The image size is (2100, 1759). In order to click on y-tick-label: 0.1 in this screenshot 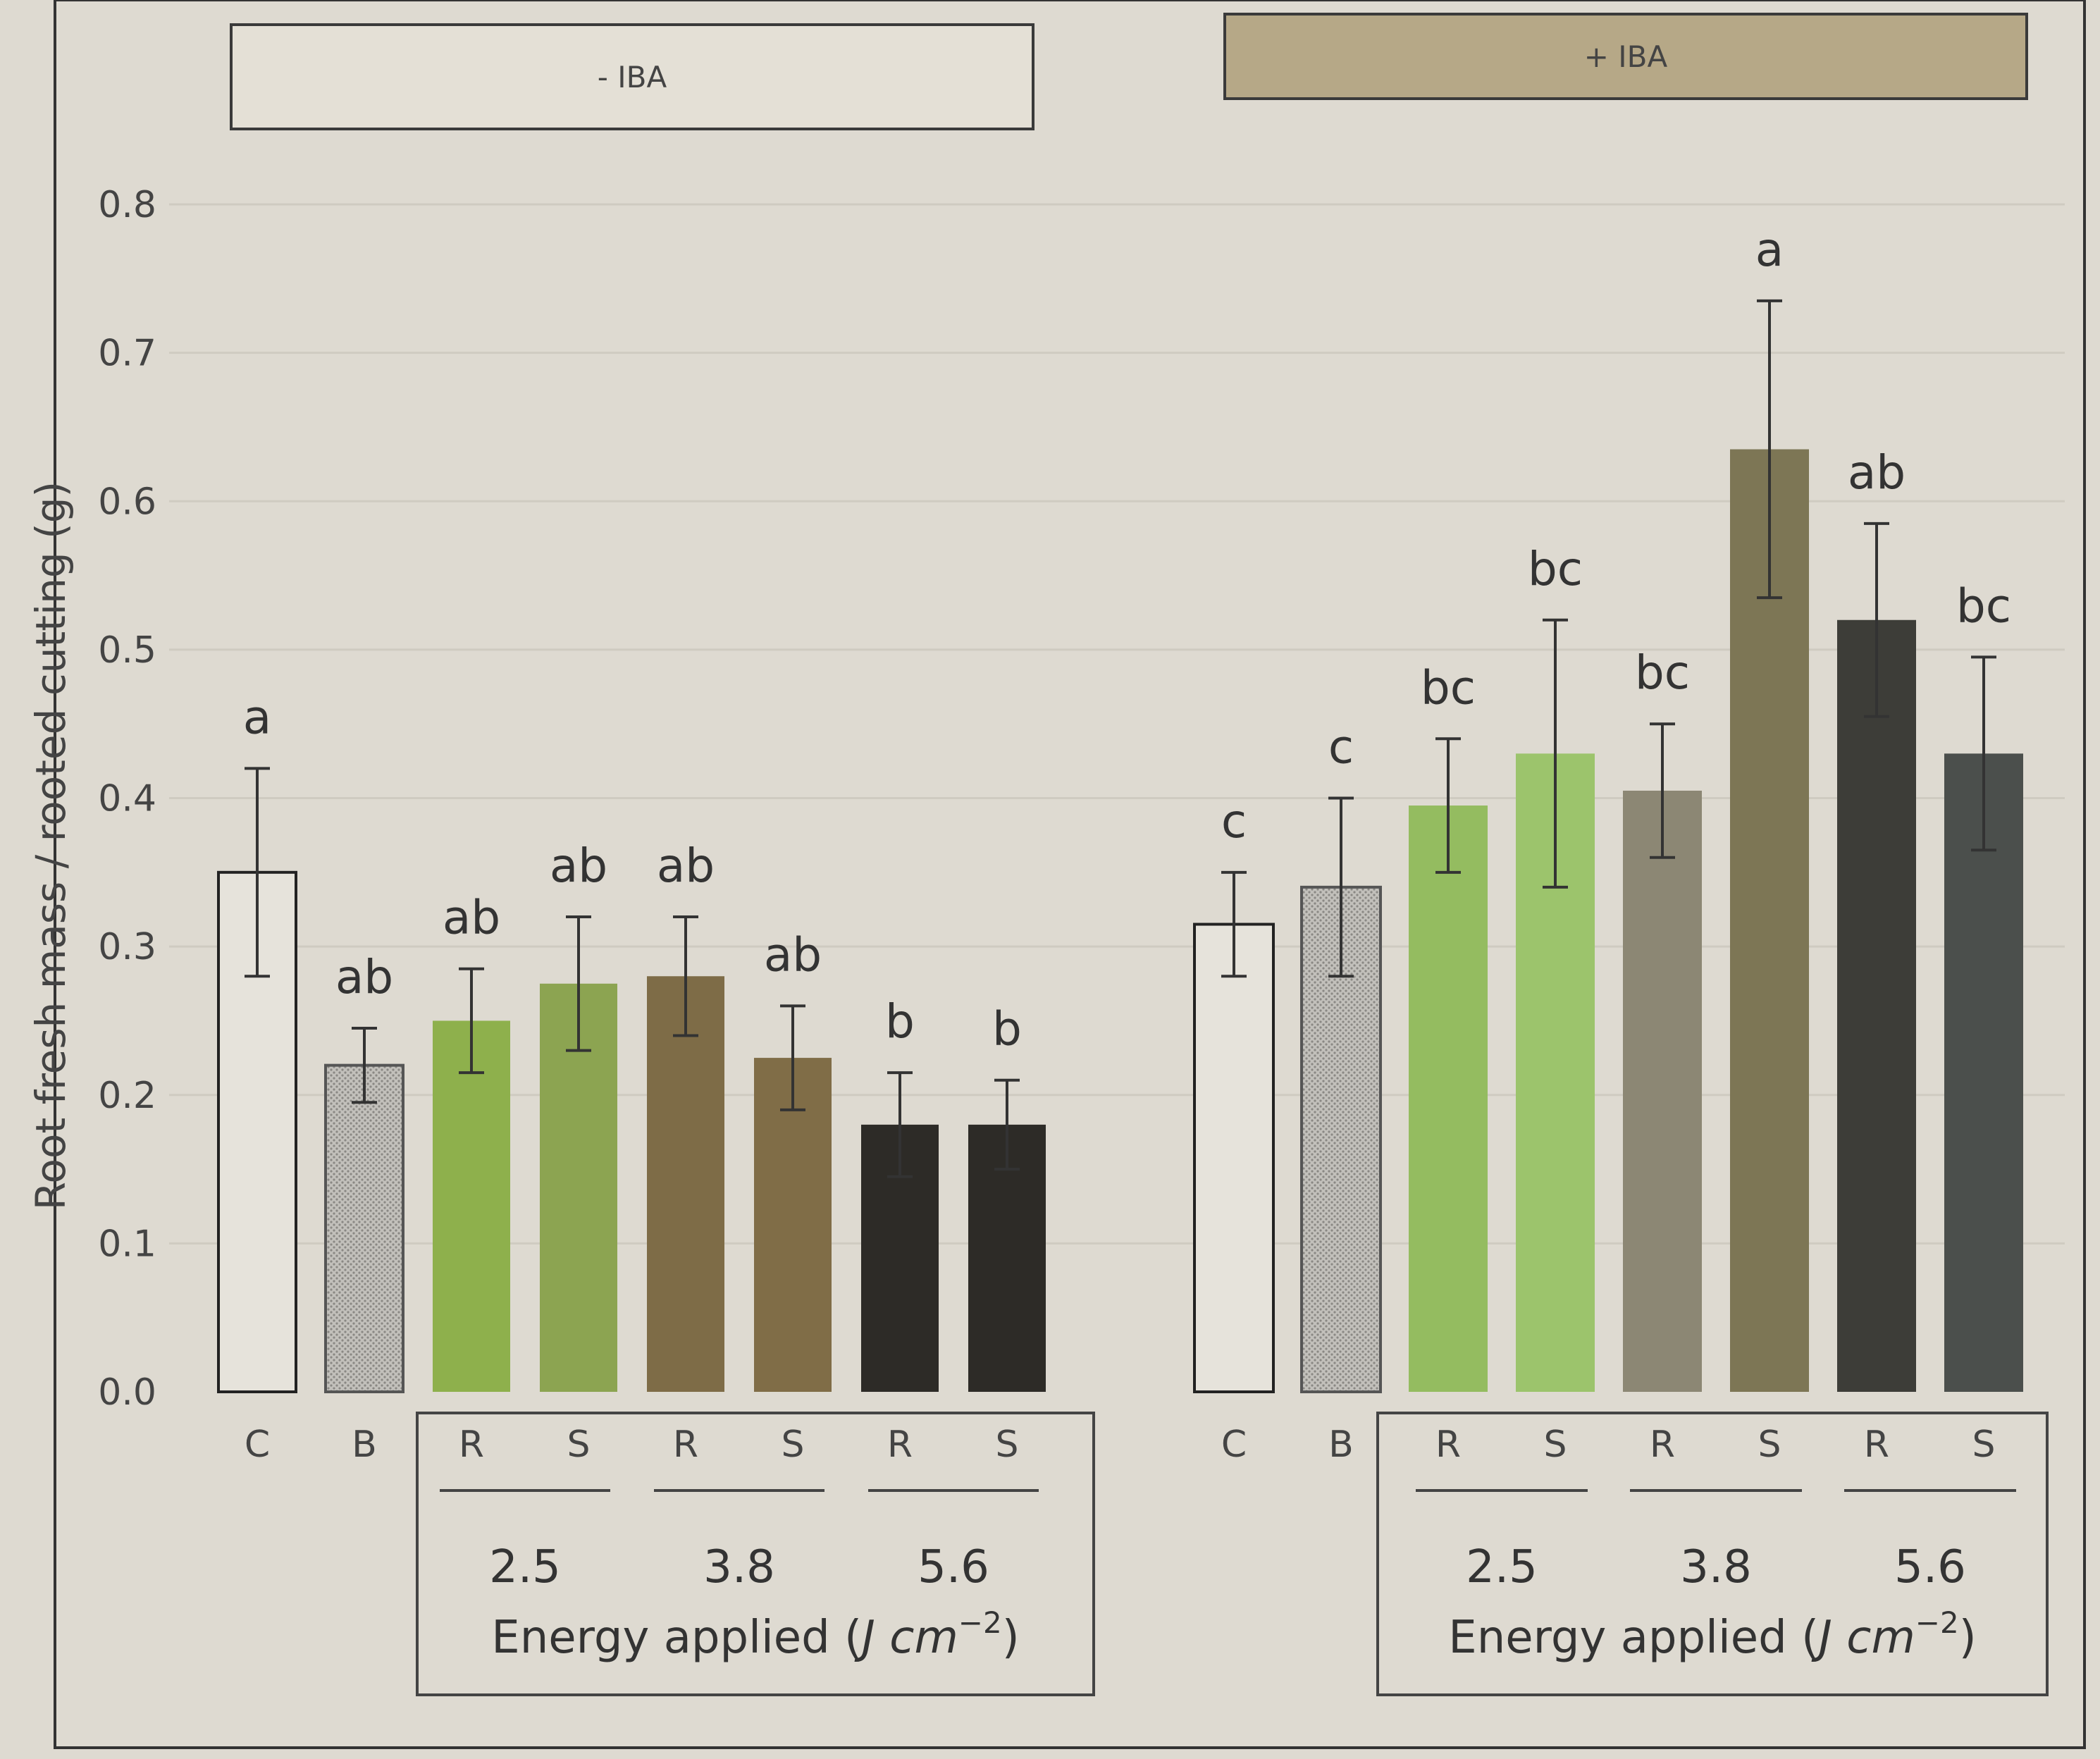, I will do `click(127, 1244)`.